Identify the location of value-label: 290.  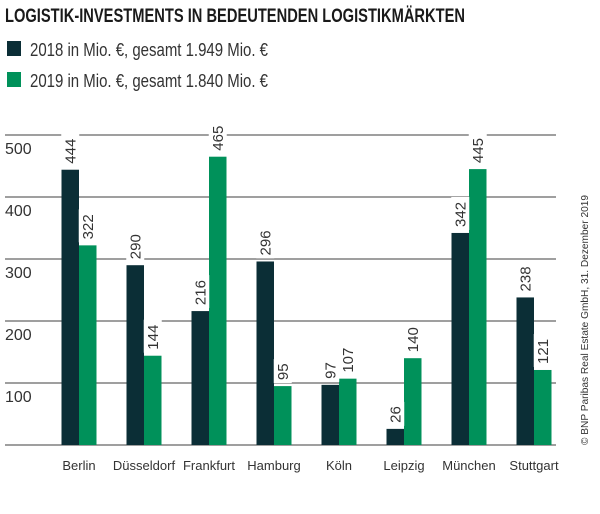
(135, 246).